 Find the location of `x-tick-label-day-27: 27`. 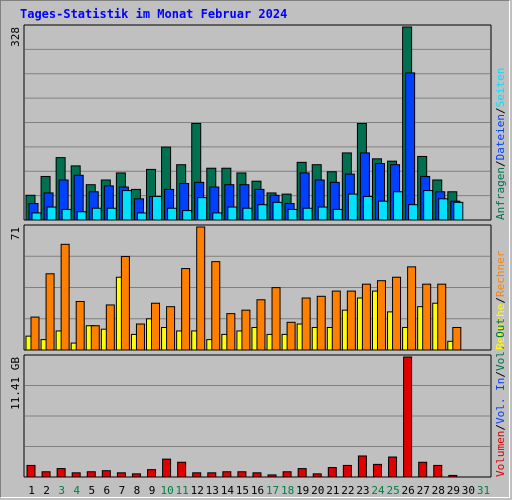

x-tick-label-day-27: 27 is located at coordinates (423, 490).